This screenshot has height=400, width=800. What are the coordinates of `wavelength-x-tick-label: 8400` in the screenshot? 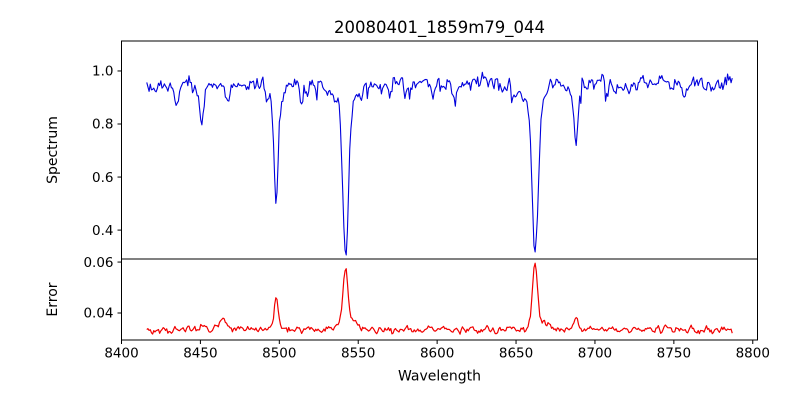 It's located at (121, 354).